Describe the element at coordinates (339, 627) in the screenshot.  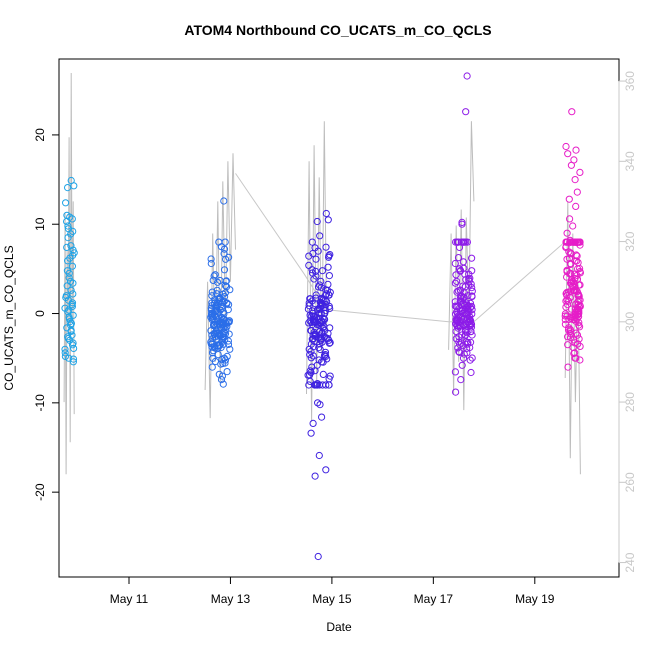
I see `x-axis-label: Date` at that location.